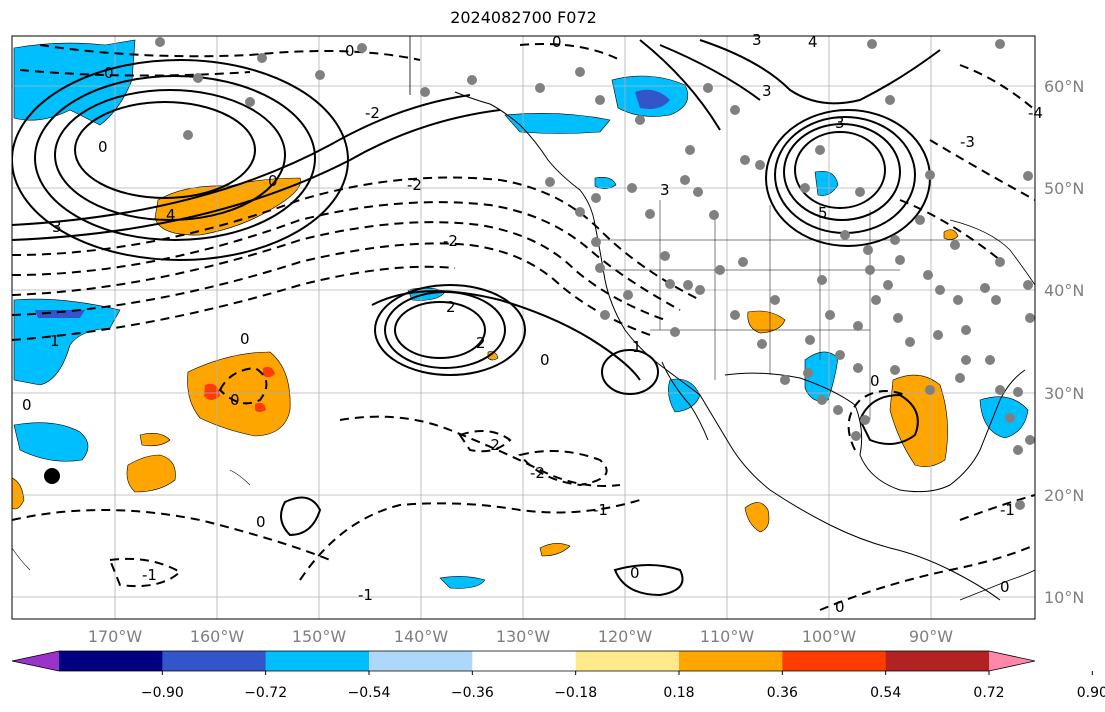 This screenshot has width=1105, height=712. Describe the element at coordinates (35, 661) in the screenshot. I see `colorbar-extend-low` at that location.